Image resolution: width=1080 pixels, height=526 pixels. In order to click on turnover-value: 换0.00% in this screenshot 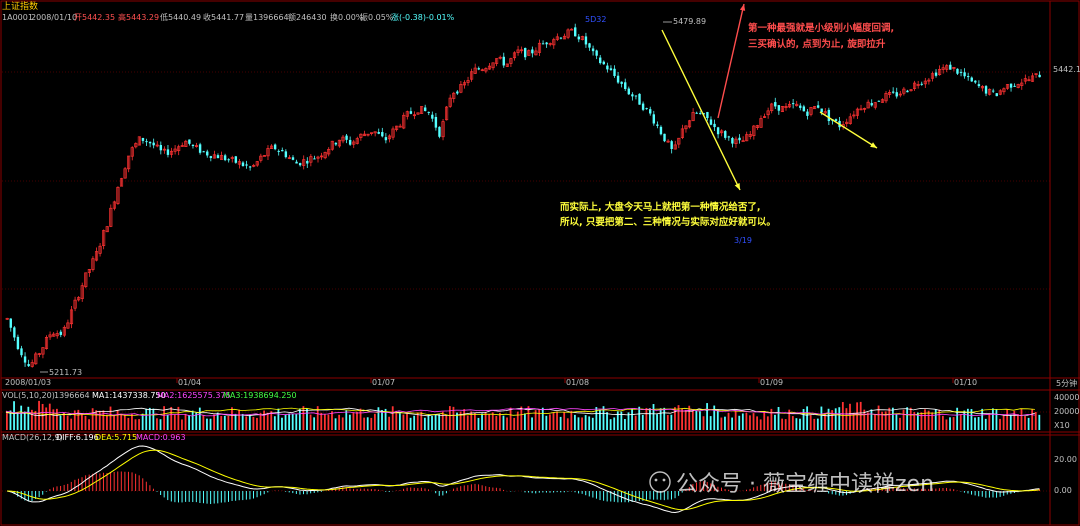, I will do `click(347, 17)`.